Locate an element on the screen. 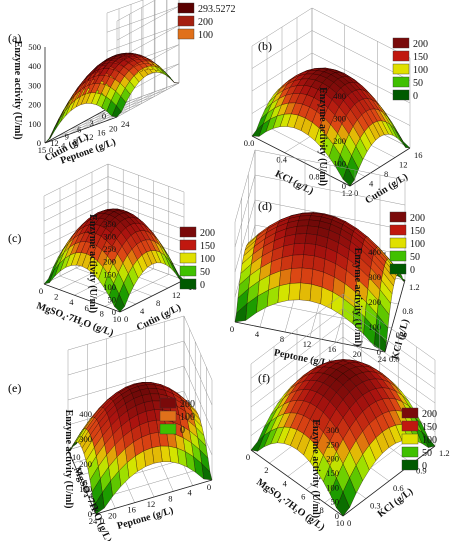  x-tick-label: 12 is located at coordinates (151, 504).